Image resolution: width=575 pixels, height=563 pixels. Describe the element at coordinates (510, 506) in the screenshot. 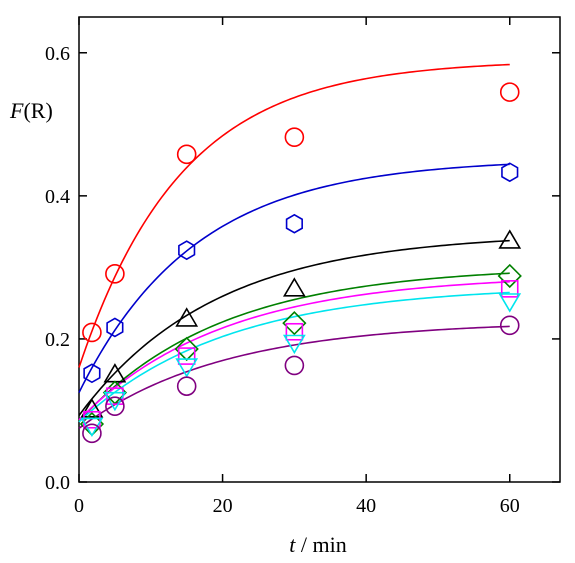

I see `x-tick-label: 60` at that location.